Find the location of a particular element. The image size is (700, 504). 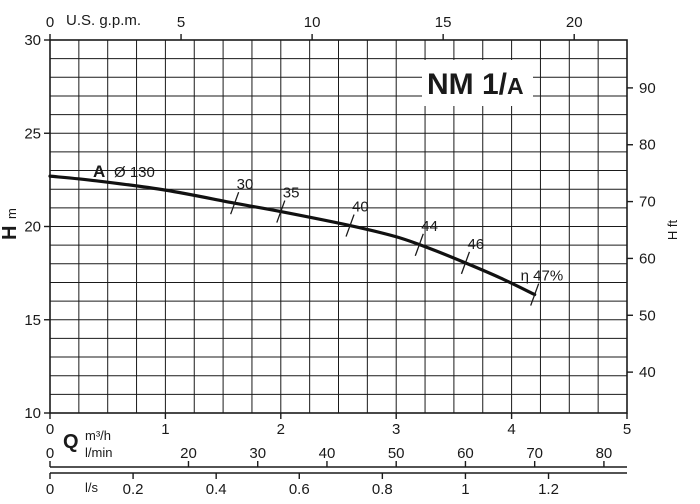

ls-axis-tick-label: 0.2 is located at coordinates (133, 489).